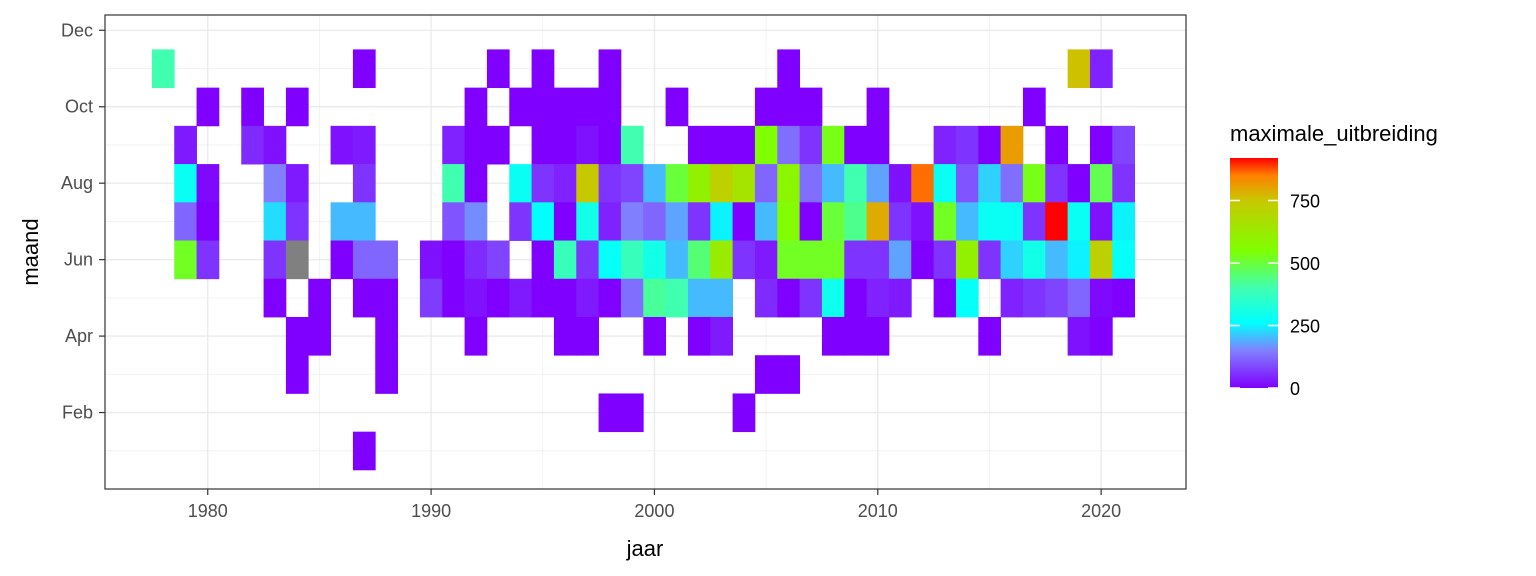 The height and width of the screenshot is (576, 1536). Describe the element at coordinates (30, 251) in the screenshot. I see `y-axis-title: maand` at that location.